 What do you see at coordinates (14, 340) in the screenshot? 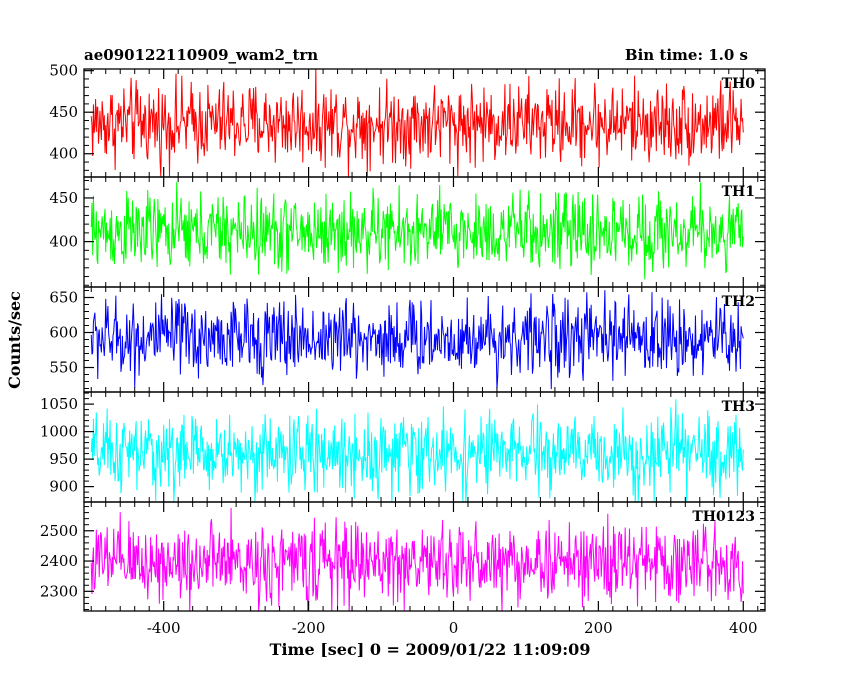
I see `y-axis-title: Counts/sec` at bounding box center [14, 340].